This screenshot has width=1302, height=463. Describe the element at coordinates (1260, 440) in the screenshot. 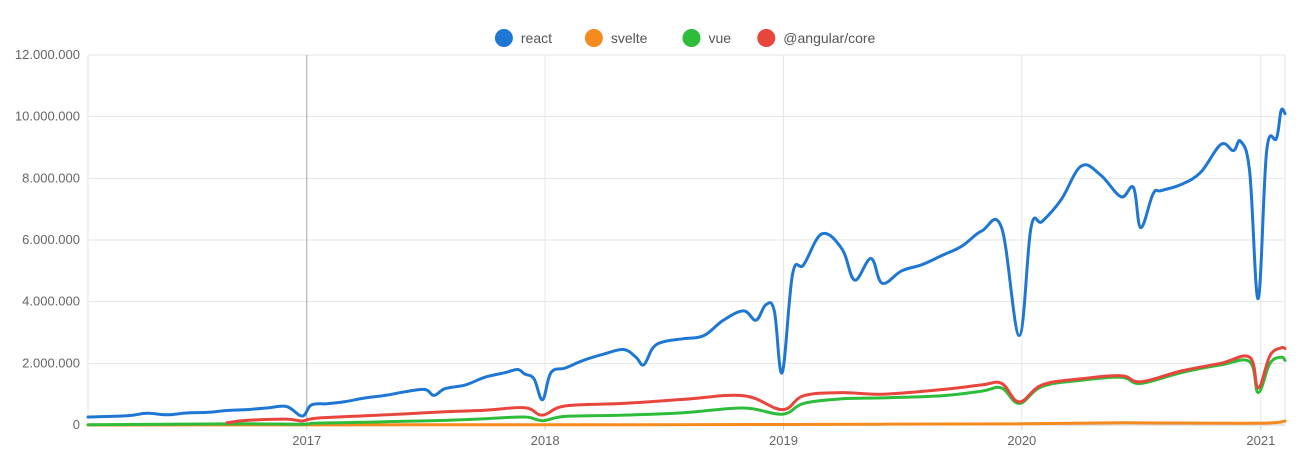

I see `x-tick-label: 2021` at that location.